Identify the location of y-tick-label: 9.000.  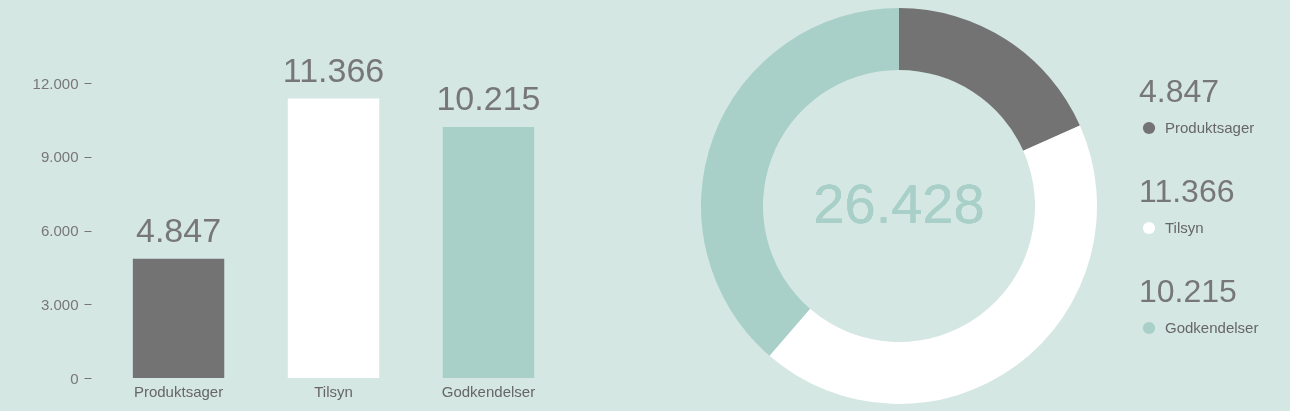
(59, 157).